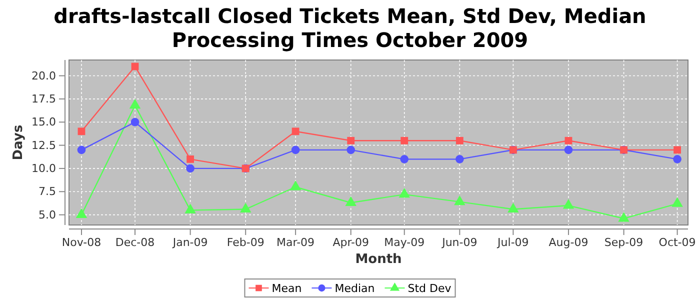 This screenshot has width=700, height=300. I want to click on legend-label: Median, so click(354, 288).